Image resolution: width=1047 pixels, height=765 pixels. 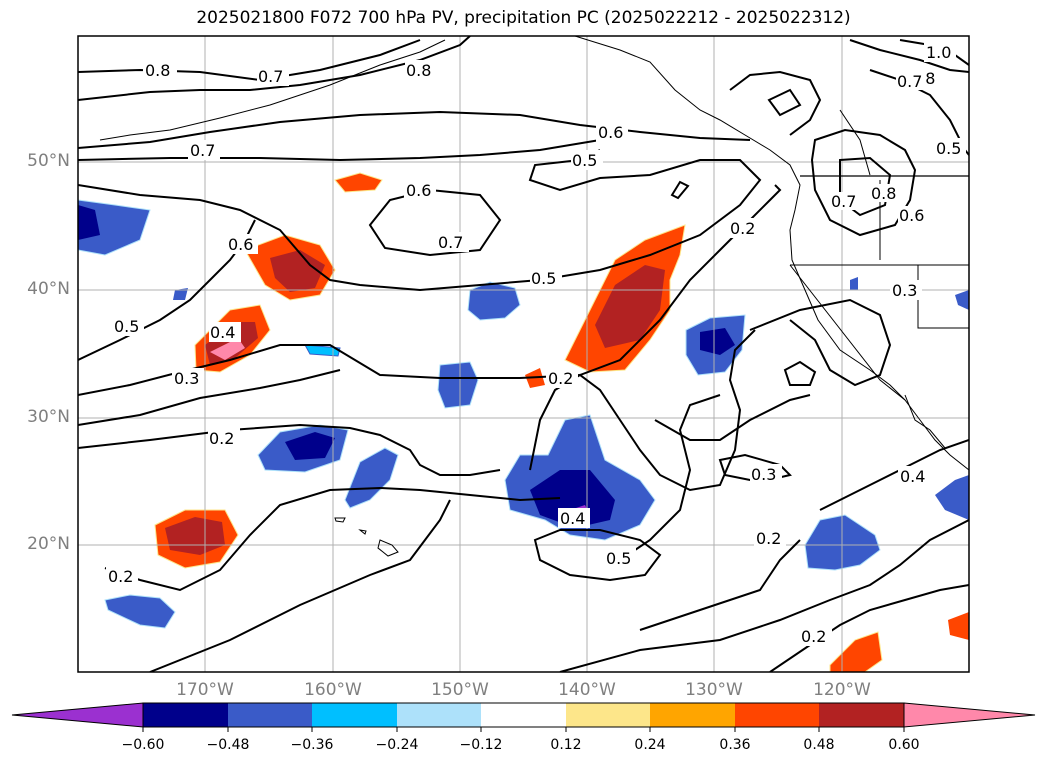 What do you see at coordinates (904, 745) in the screenshot?
I see `colorbar-tick: 0.60` at bounding box center [904, 745].